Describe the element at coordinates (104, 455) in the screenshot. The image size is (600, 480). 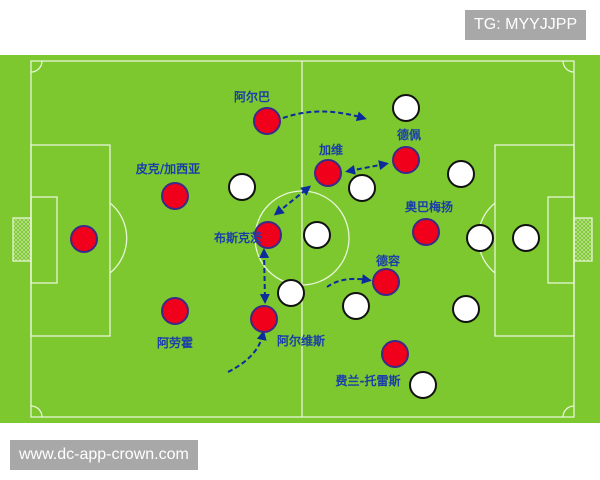
I see `watermark-bottom: www.dc-app-crown.com` at that location.